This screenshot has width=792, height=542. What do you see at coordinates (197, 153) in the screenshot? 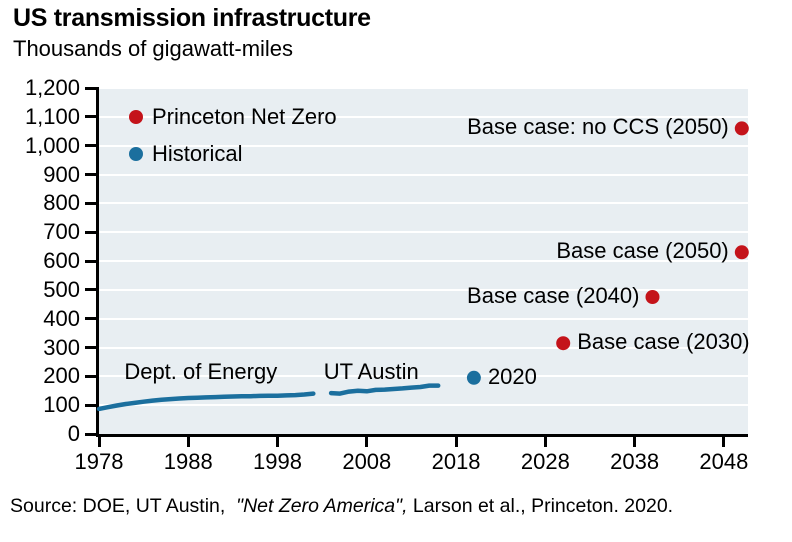
I see `legend-label: Historical` at bounding box center [197, 153].